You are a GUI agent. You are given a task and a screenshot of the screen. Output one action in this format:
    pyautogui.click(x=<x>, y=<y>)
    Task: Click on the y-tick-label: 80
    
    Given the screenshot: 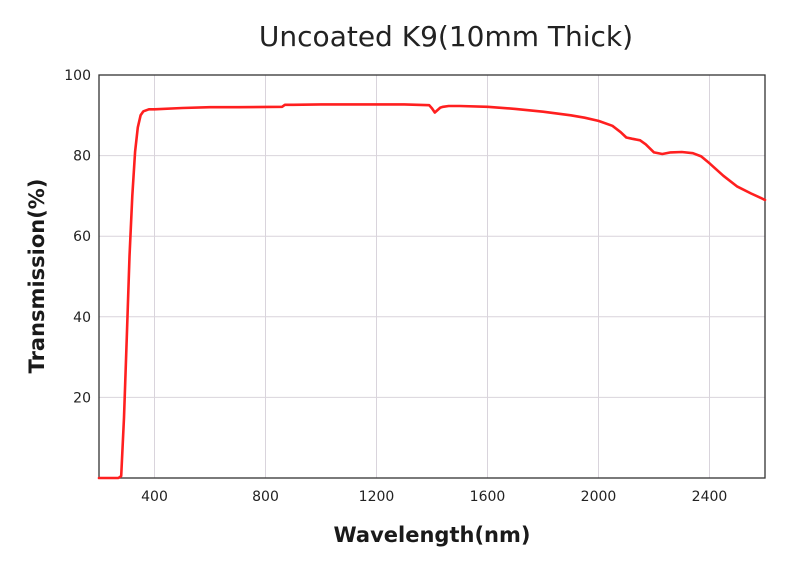 What is the action you would take?
    pyautogui.click(x=82, y=157)
    